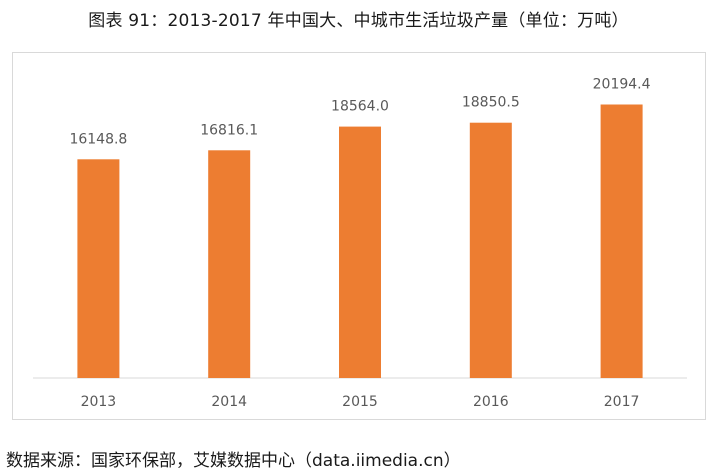  I want to click on x-tick-label-2013: 2013, so click(99, 402).